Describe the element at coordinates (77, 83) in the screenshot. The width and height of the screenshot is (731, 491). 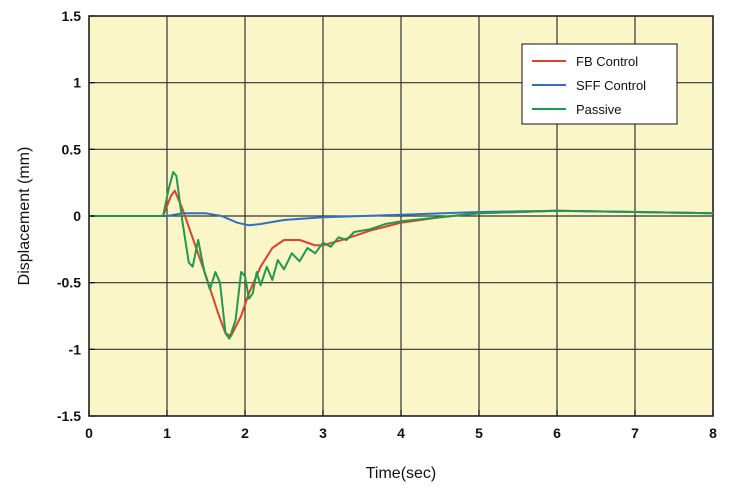
I see `y-tick-label: 1` at that location.